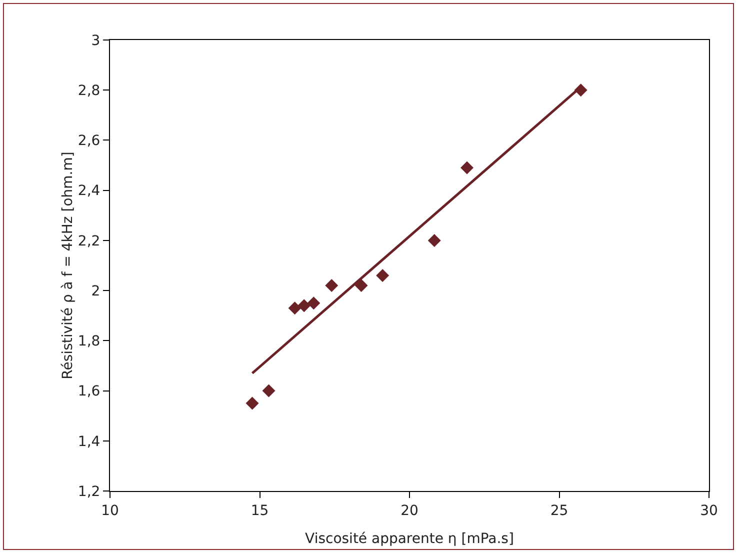 The width and height of the screenshot is (741, 557). What do you see at coordinates (68, 266) in the screenshot?
I see `y-axis-title: Résistivité ρ à f = 4kHz [ohm.m]` at bounding box center [68, 266].